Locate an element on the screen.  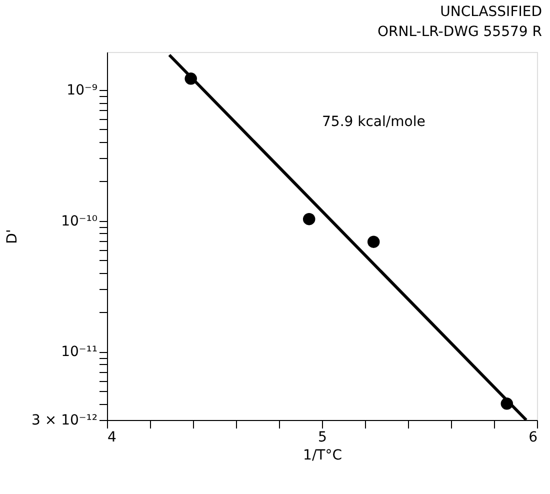
annotation: 75.9 kcal/mole is located at coordinates (374, 122).